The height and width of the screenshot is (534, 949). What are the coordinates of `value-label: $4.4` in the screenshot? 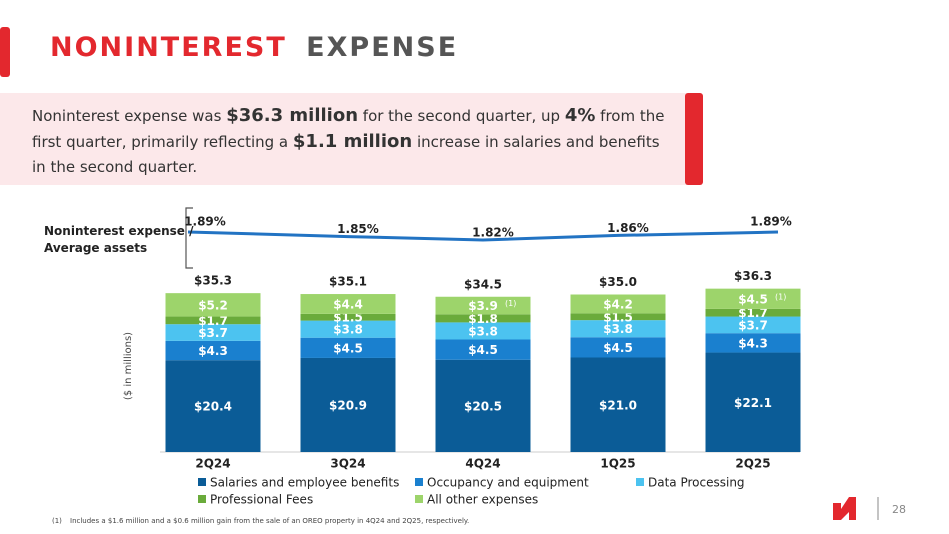 It's located at (348, 304).